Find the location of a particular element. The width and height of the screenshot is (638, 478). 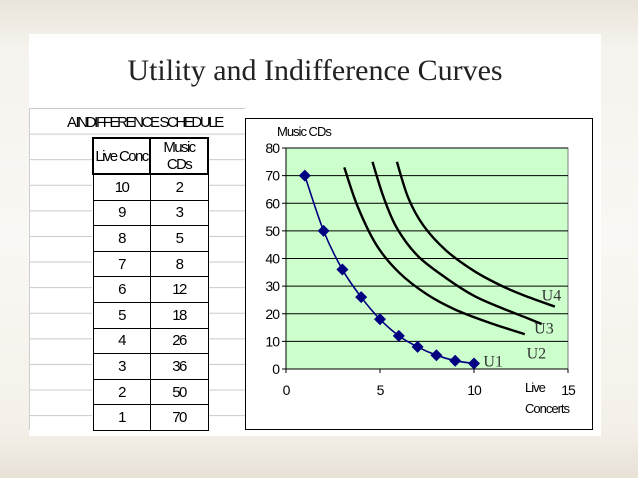

cell-live-concerts: 3 is located at coordinates (121, 366).